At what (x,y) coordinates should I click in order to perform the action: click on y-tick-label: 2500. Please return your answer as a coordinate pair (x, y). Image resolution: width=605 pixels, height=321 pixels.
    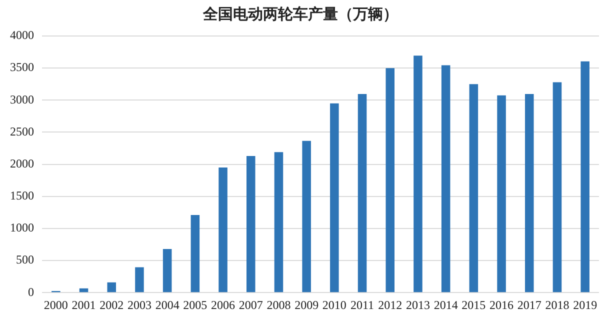
    Looking at the image, I should click on (22, 131).